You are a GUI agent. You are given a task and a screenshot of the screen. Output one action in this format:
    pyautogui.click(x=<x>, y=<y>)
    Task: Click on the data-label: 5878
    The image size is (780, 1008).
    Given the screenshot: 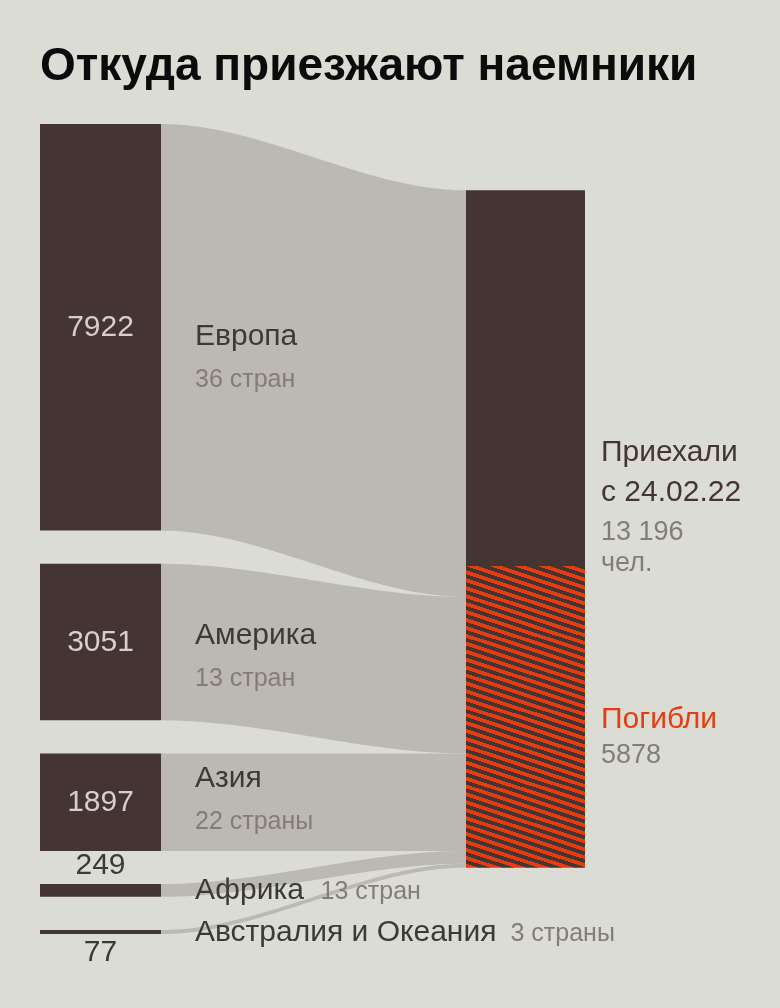 What is the action you would take?
    pyautogui.click(x=631, y=753)
    